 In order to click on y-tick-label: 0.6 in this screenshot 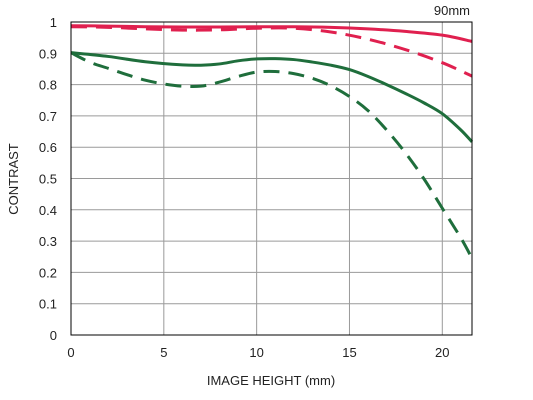, I will do `click(48, 147)`.